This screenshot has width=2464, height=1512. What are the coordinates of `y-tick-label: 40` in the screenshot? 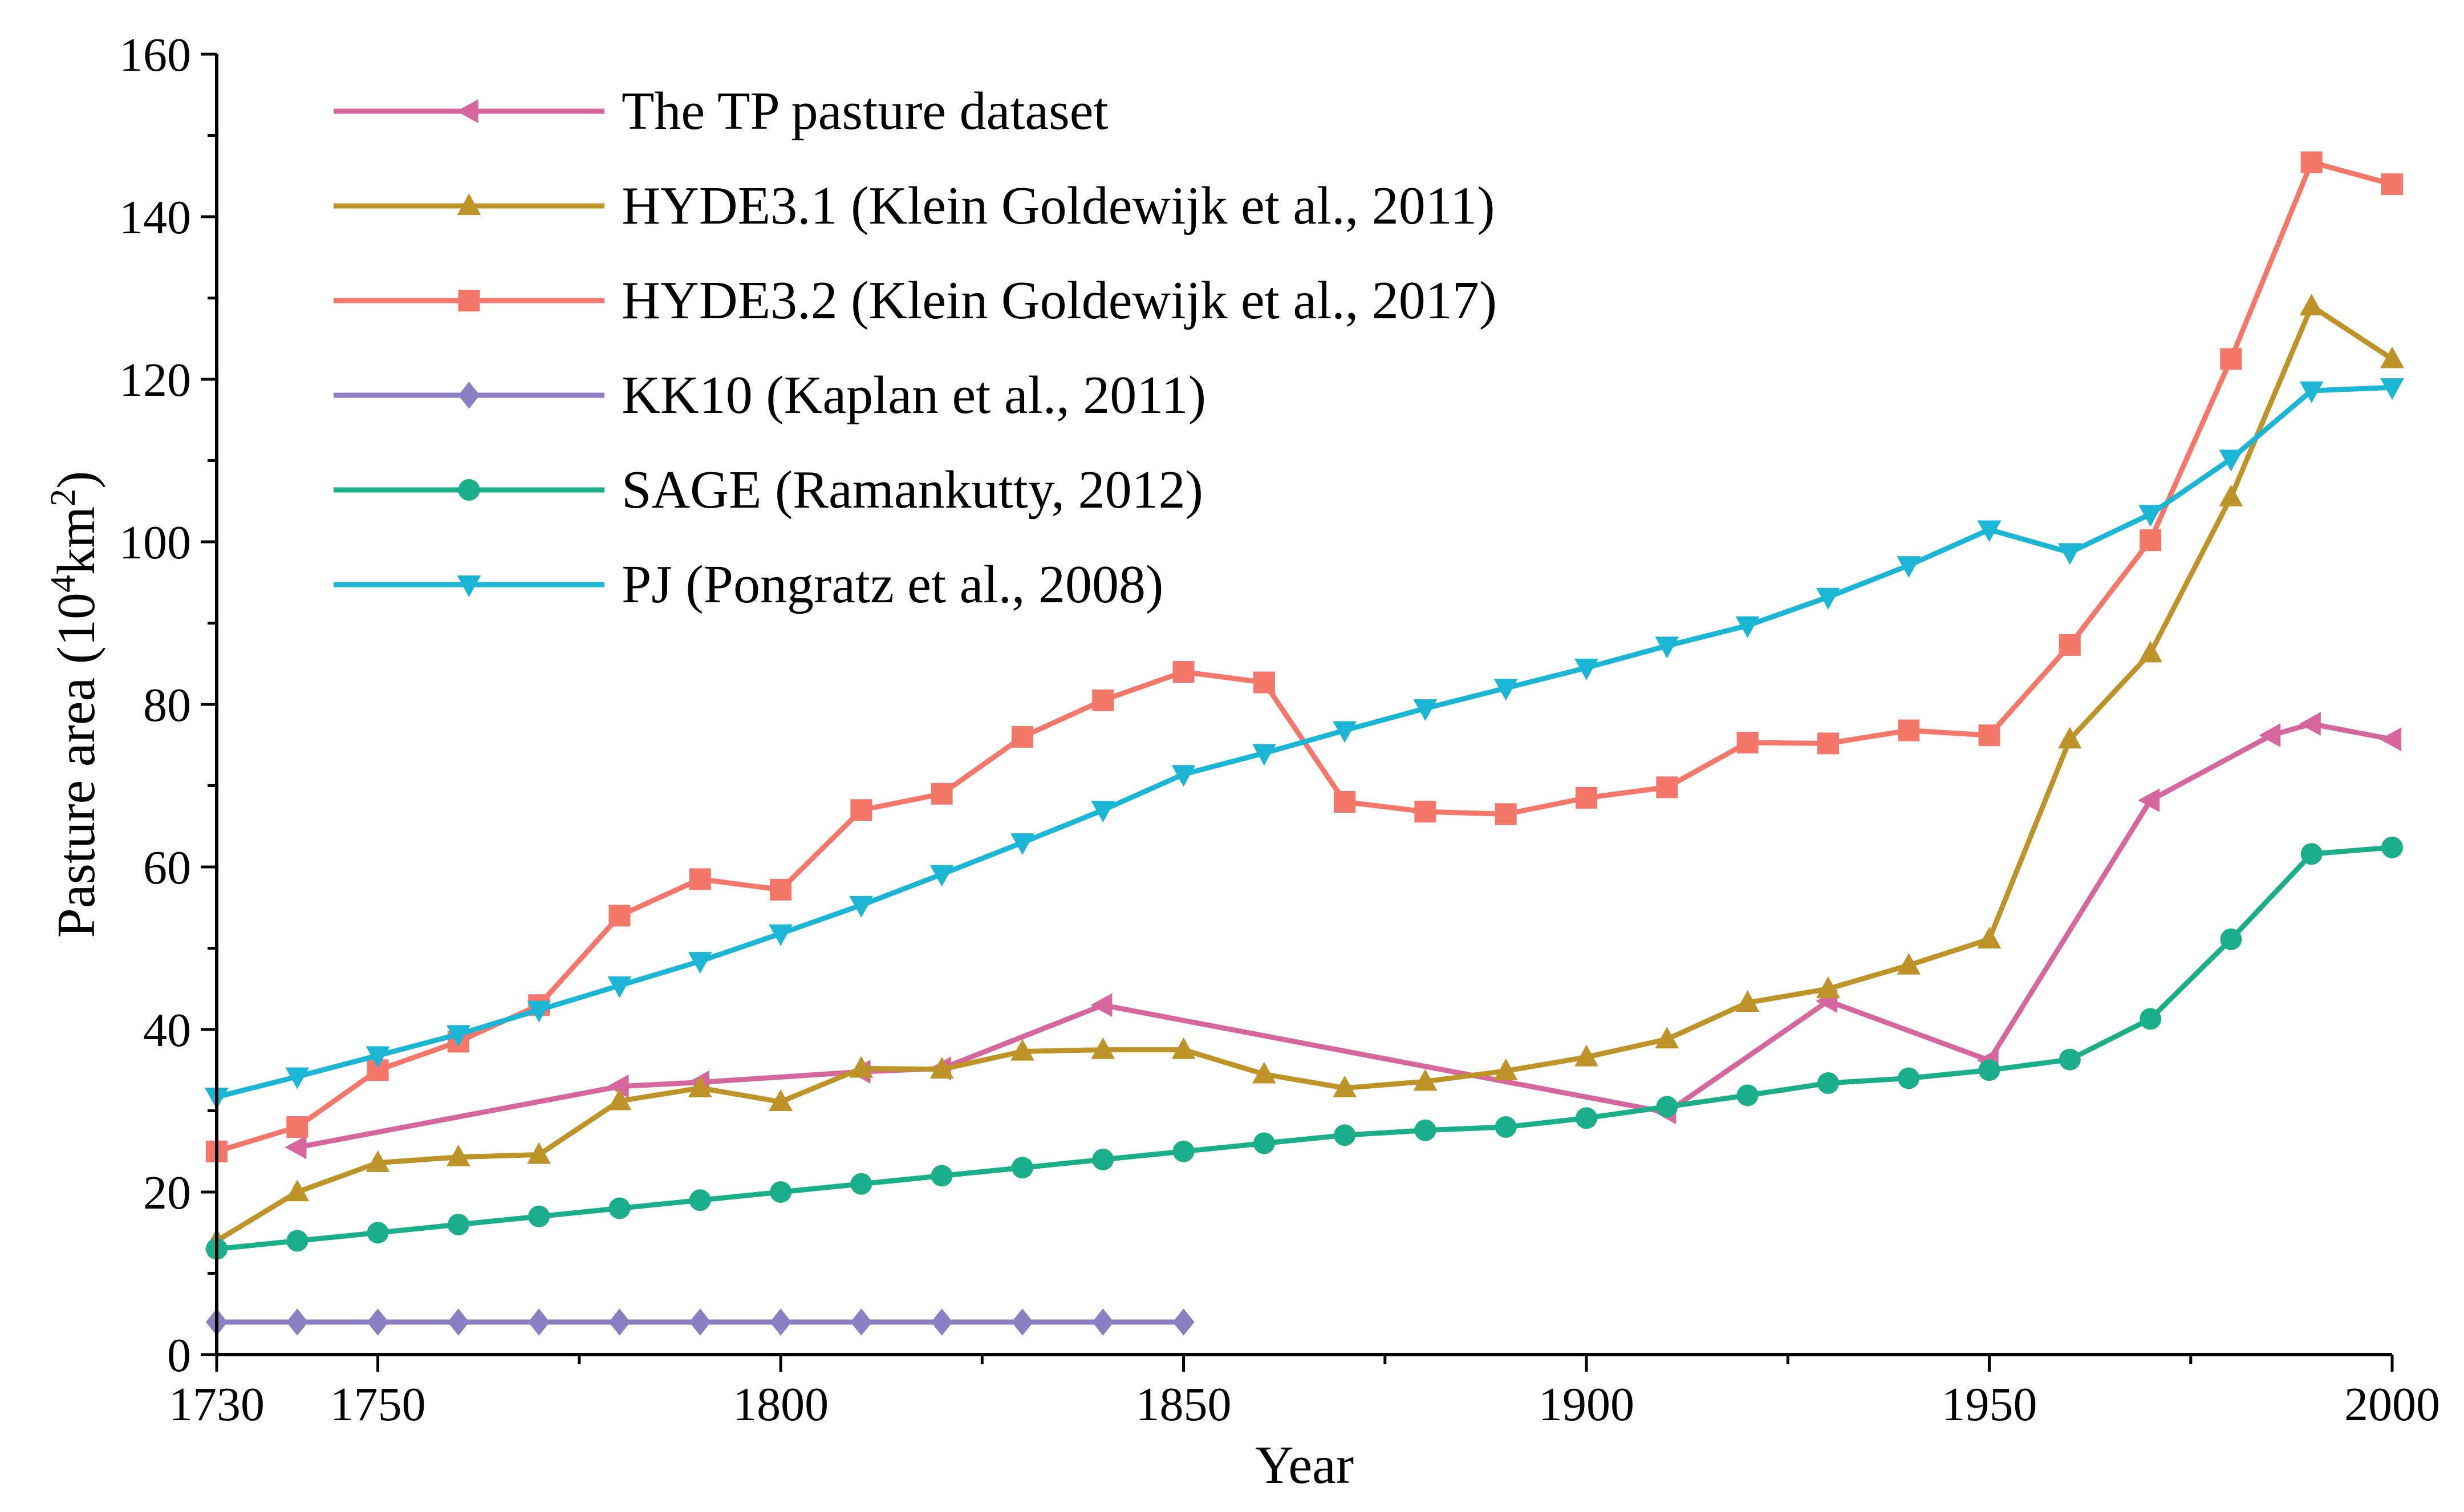 It's located at (167, 1030).